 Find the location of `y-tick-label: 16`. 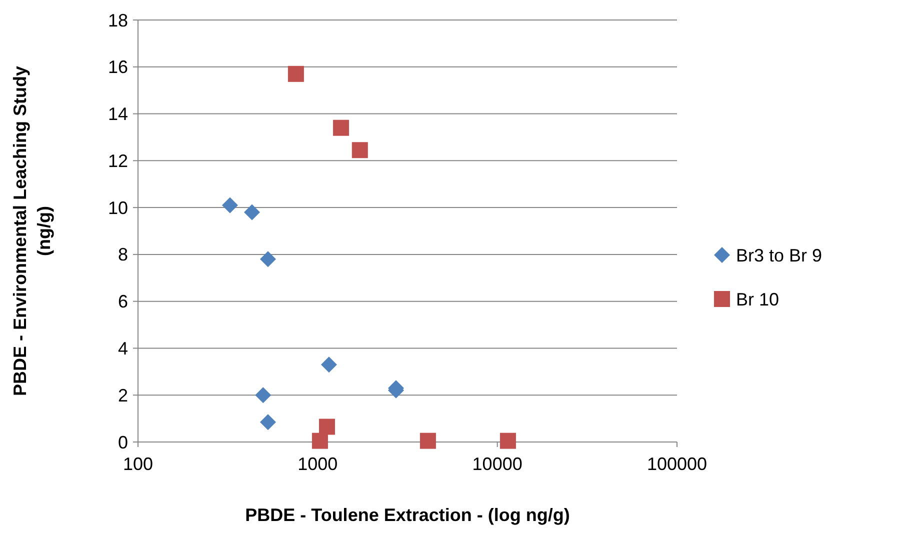

y-tick-label: 16 is located at coordinates (118, 67).